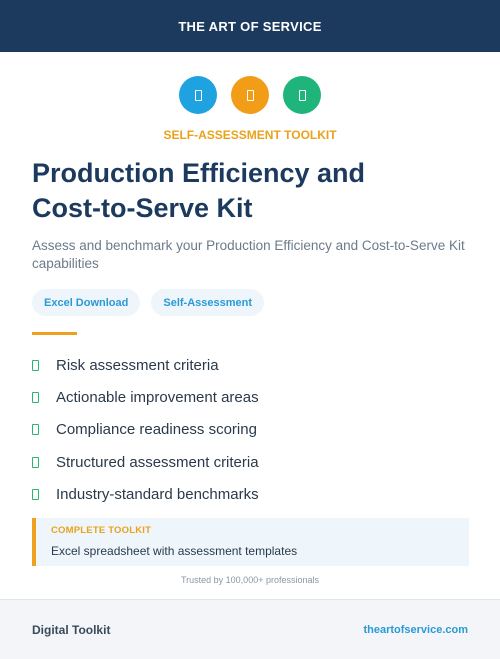 The image size is (500, 659). Describe the element at coordinates (148, 302) in the screenshot. I see `tag-list: Excel Download Self-Assessment` at that location.